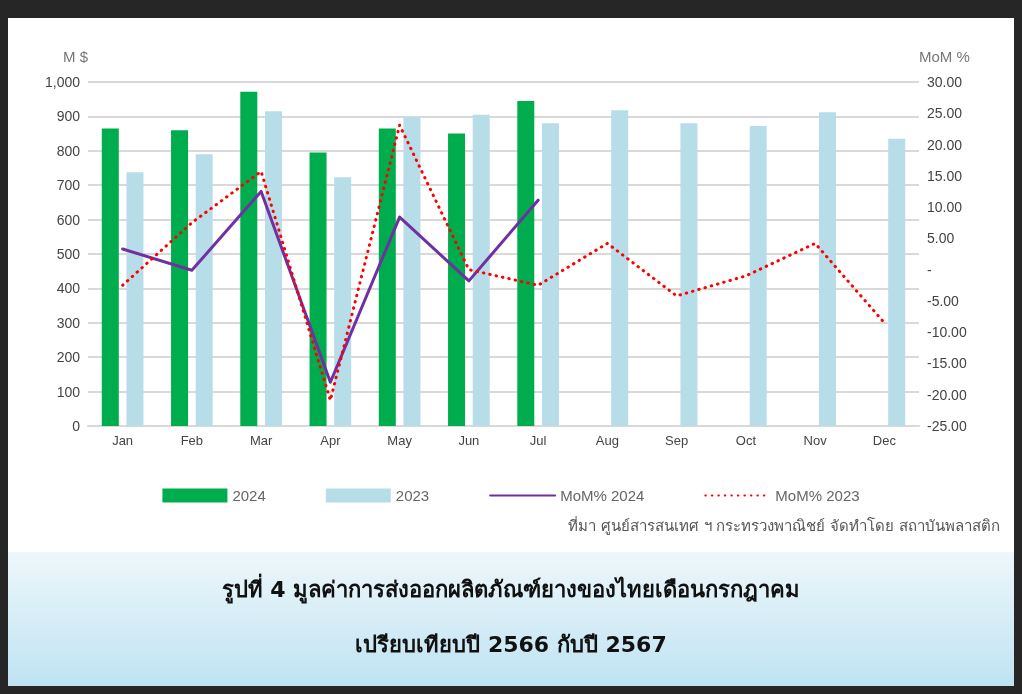  What do you see at coordinates (677, 440) in the screenshot?
I see `x-tick-label: Sep` at bounding box center [677, 440].